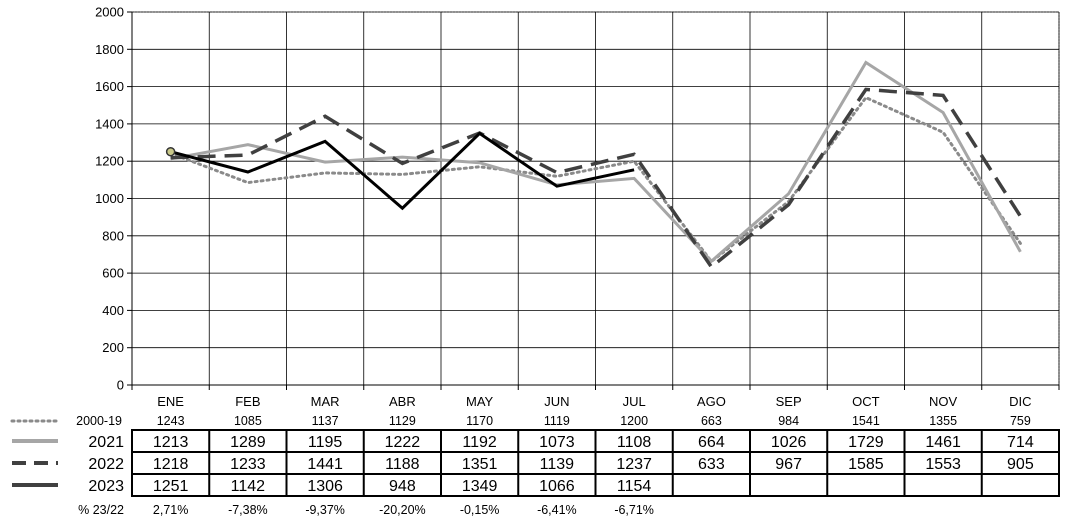 This screenshot has height=522, width=1070. Describe the element at coordinates (402, 510) in the screenshot. I see `change-cell: -20,20%` at that location.